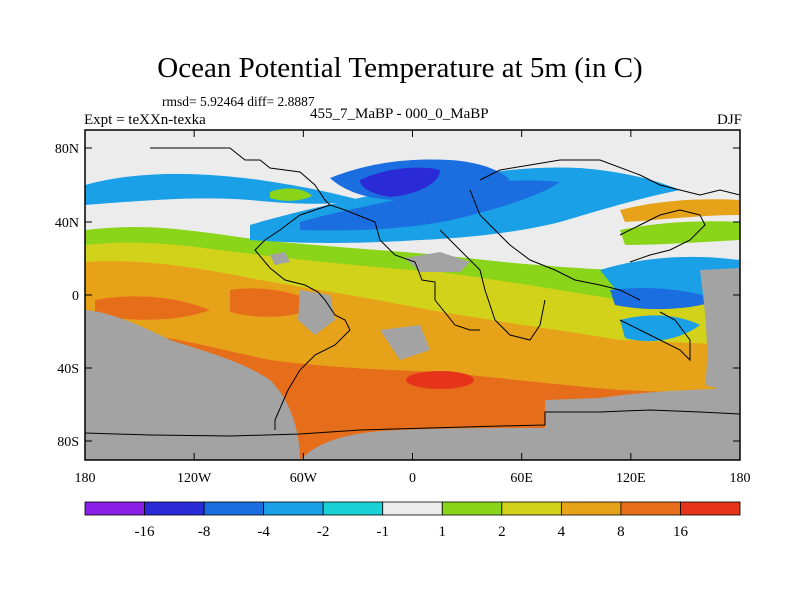 The width and height of the screenshot is (800, 600). Describe the element at coordinates (382, 532) in the screenshot. I see `colorbar-label: -1` at that location.